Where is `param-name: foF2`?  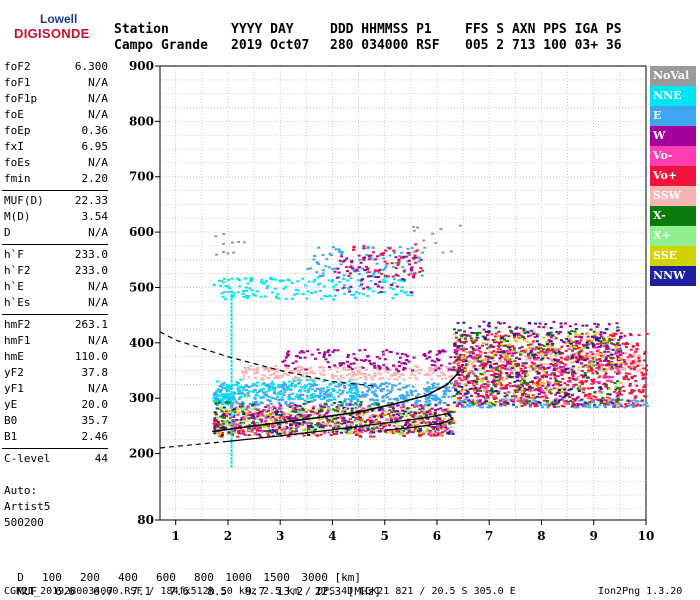
param-name: foF2 is located at coordinates (17, 66).